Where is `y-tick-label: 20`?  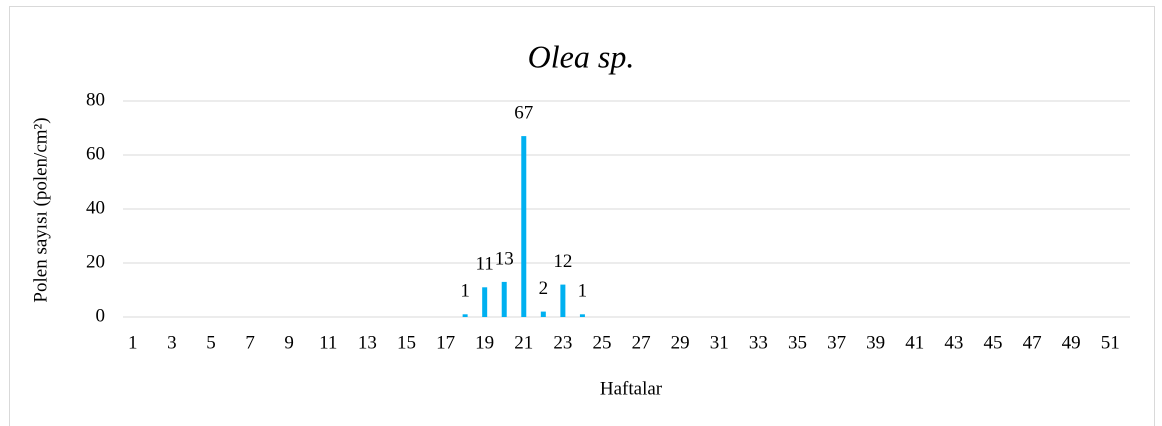 y-tick-label: 20 is located at coordinates (95, 261).